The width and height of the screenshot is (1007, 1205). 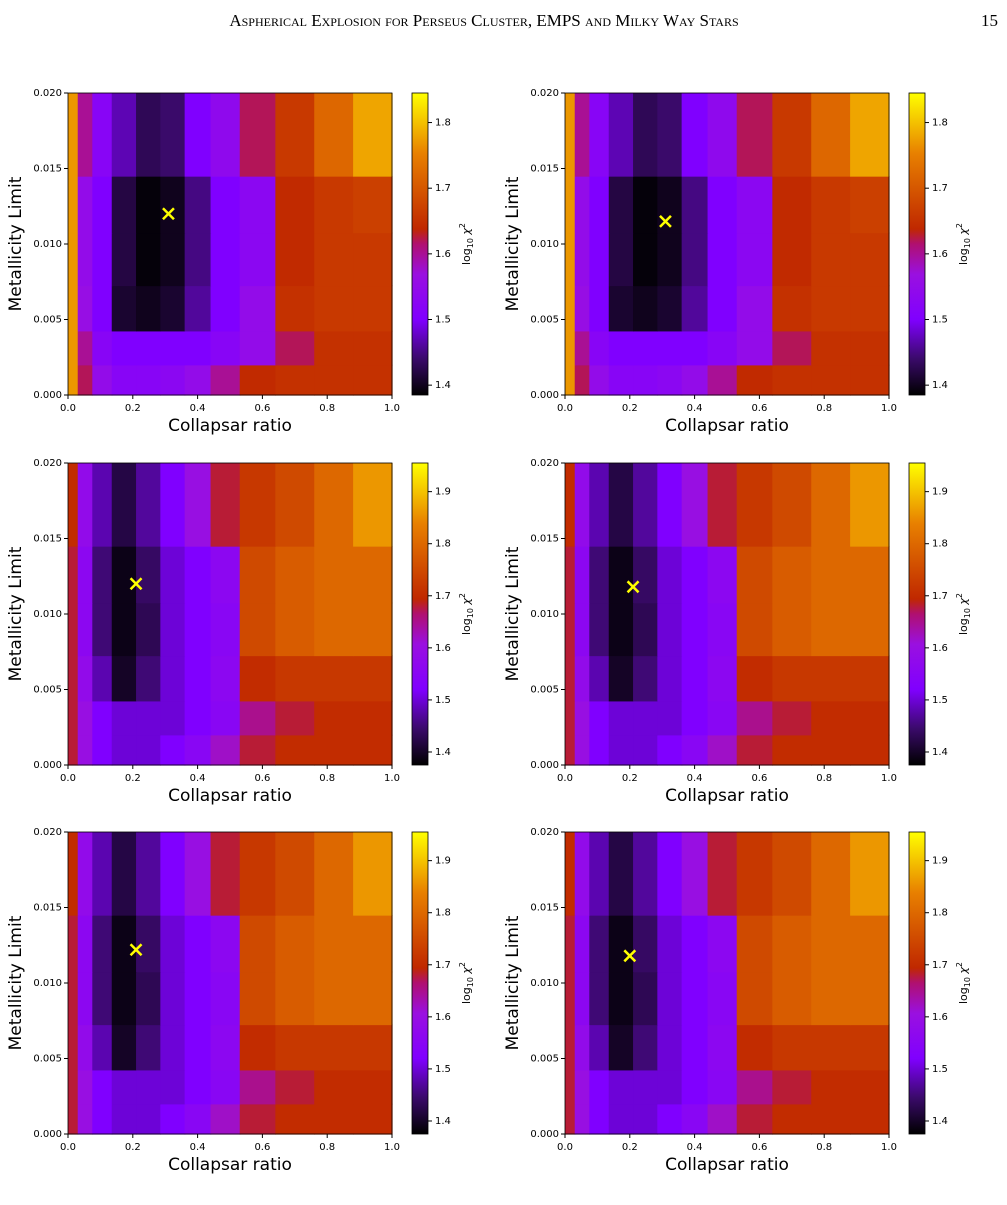 I want to click on colorbar-tick-label: 1.9, so click(x=443, y=492).